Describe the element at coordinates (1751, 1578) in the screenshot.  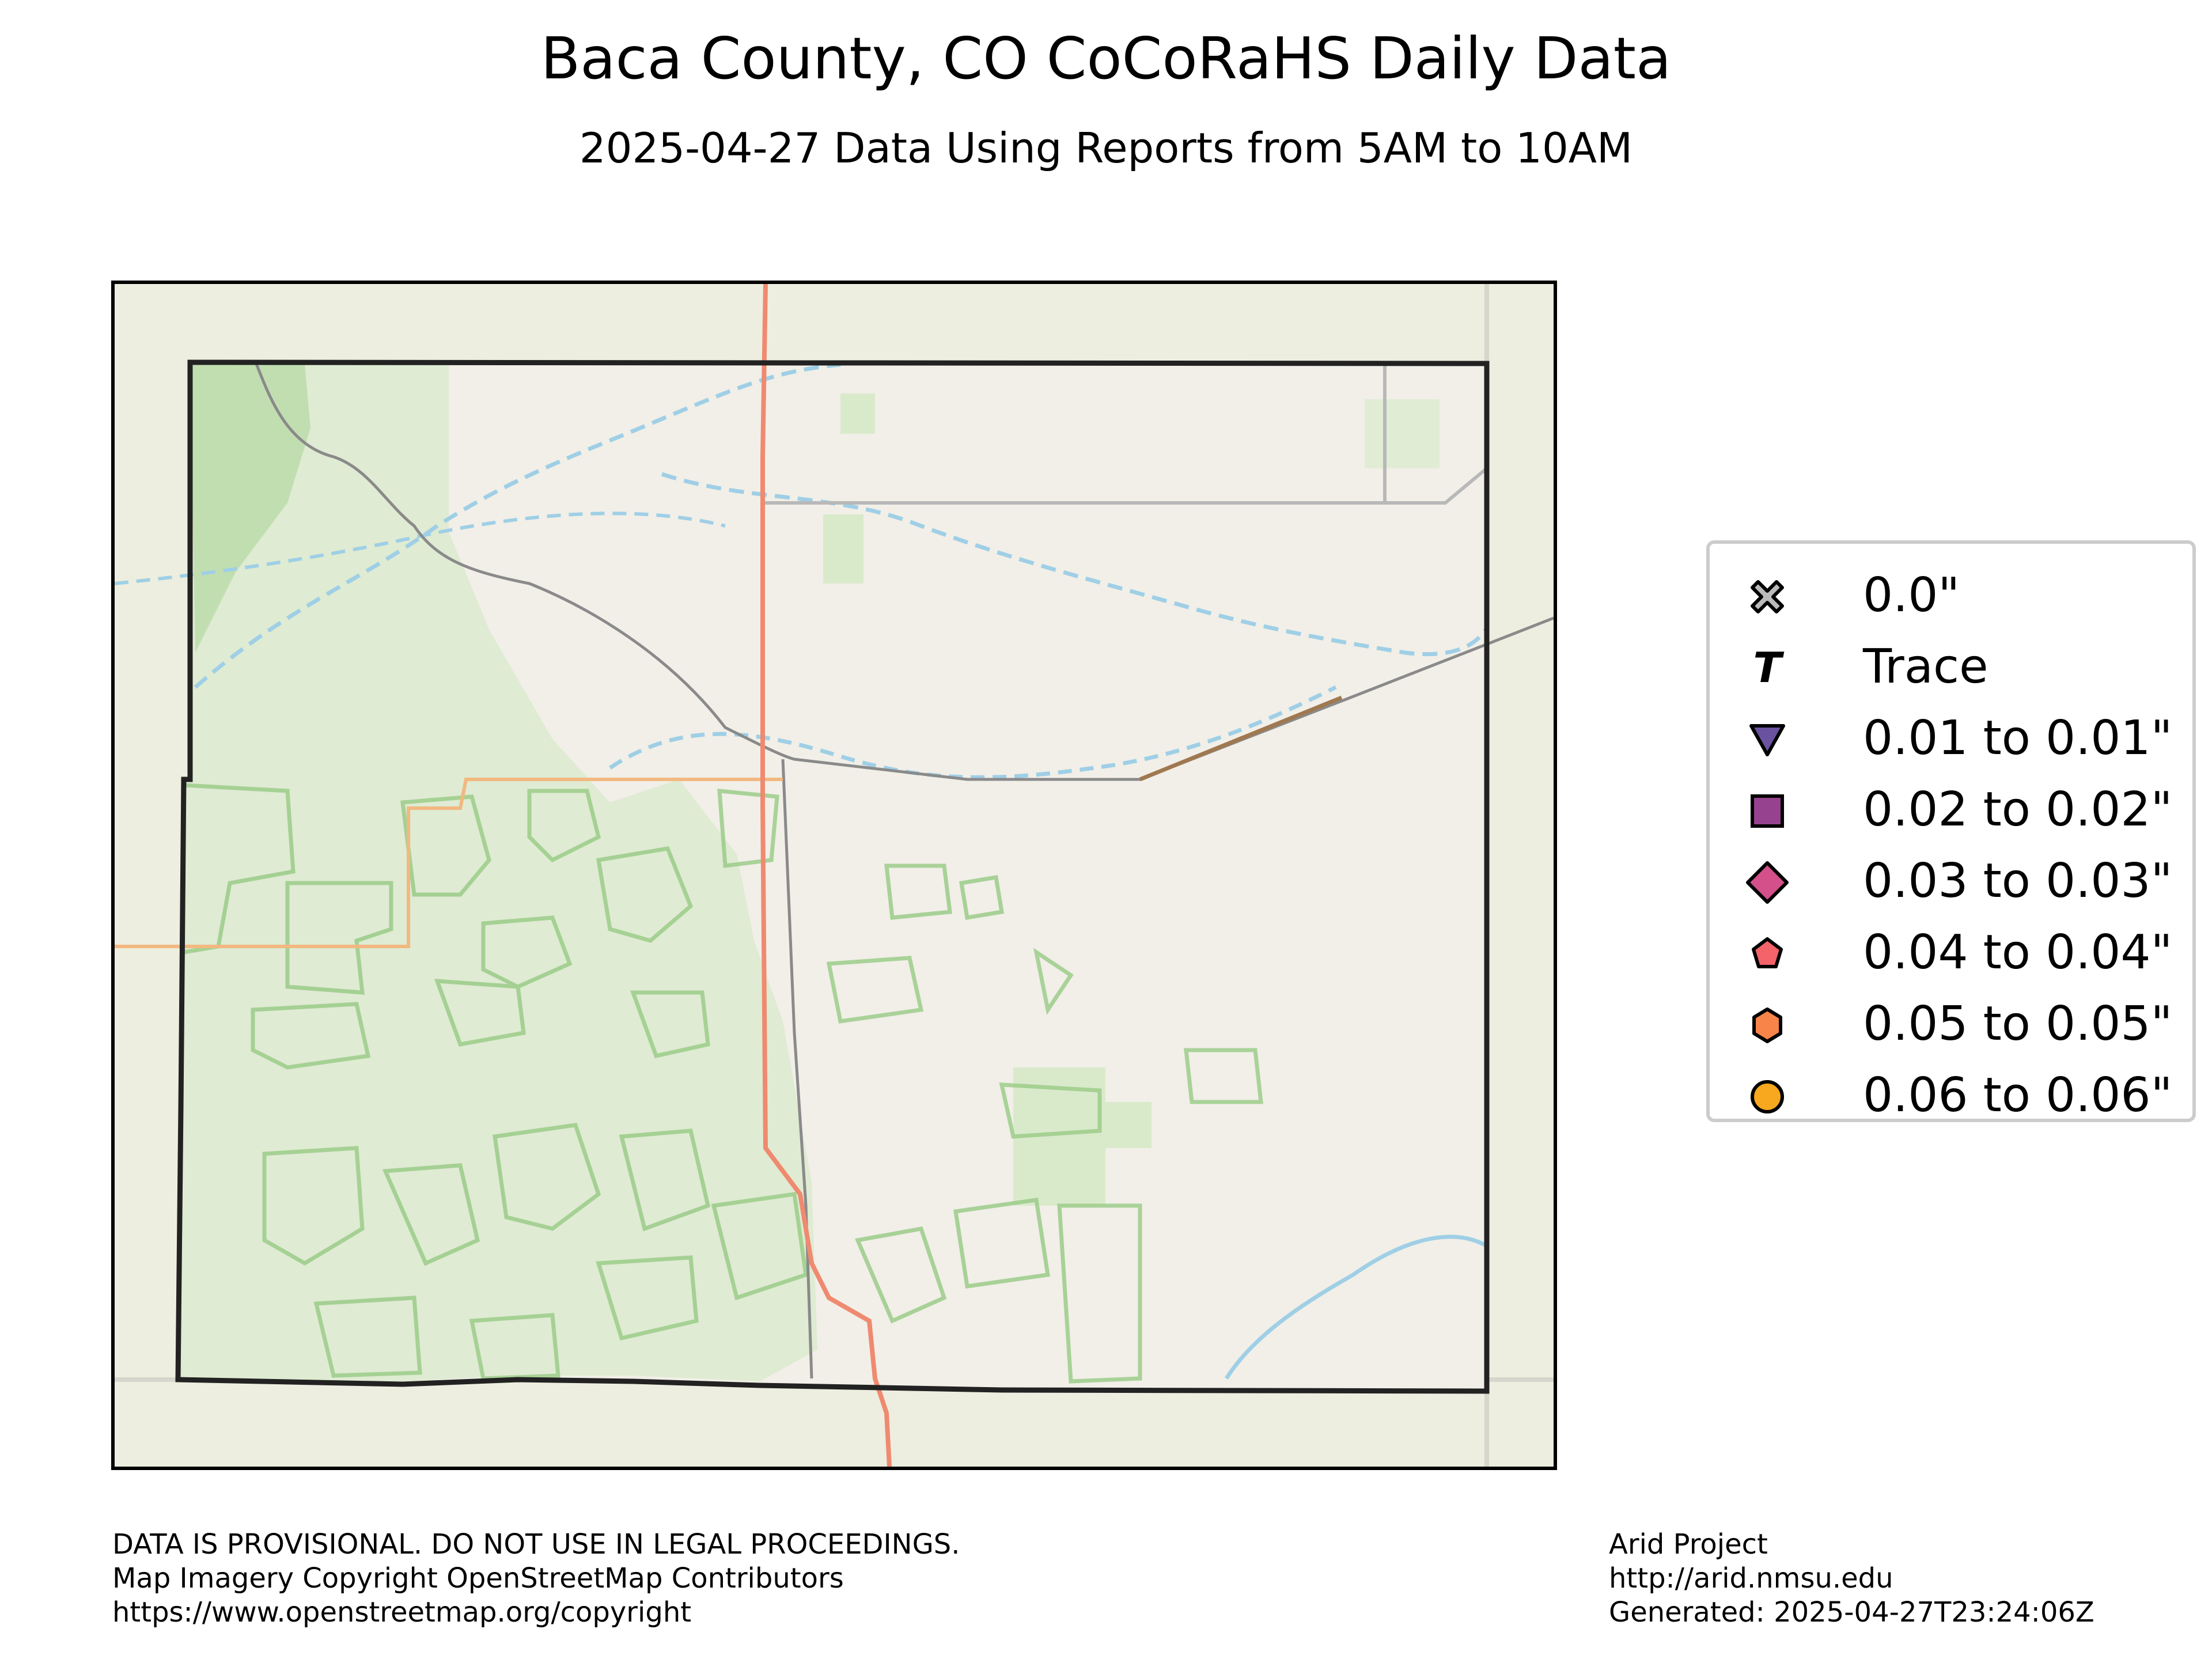
I see `project-link: http://arid.nmsu.edu` at that location.